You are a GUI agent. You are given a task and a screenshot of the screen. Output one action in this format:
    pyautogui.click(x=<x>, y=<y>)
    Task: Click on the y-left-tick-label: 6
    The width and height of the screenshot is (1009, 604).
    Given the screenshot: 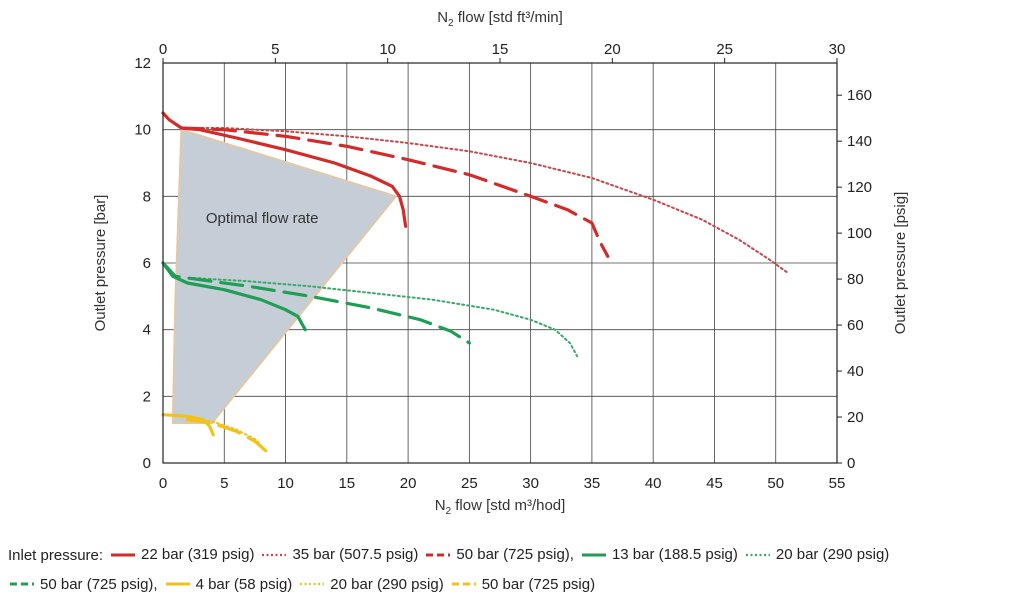 What is the action you would take?
    pyautogui.click(x=147, y=263)
    